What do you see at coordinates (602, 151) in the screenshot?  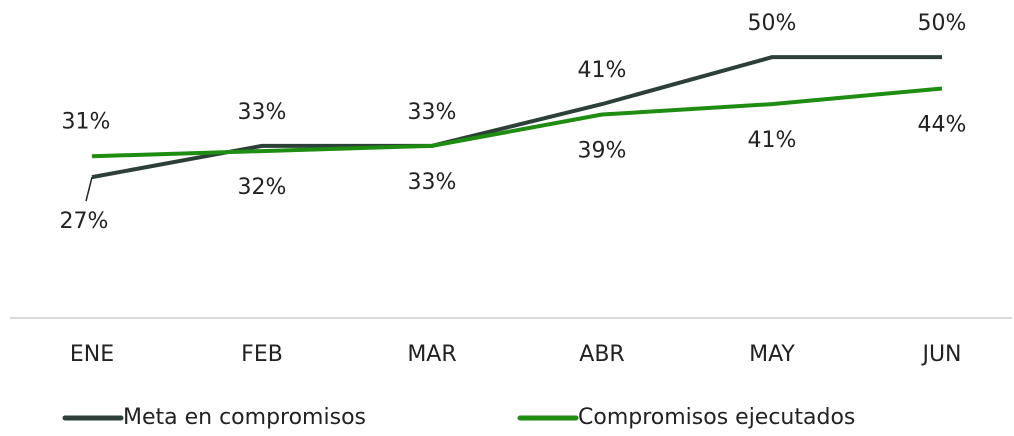 I see `data-label: 39%` at bounding box center [602, 151].